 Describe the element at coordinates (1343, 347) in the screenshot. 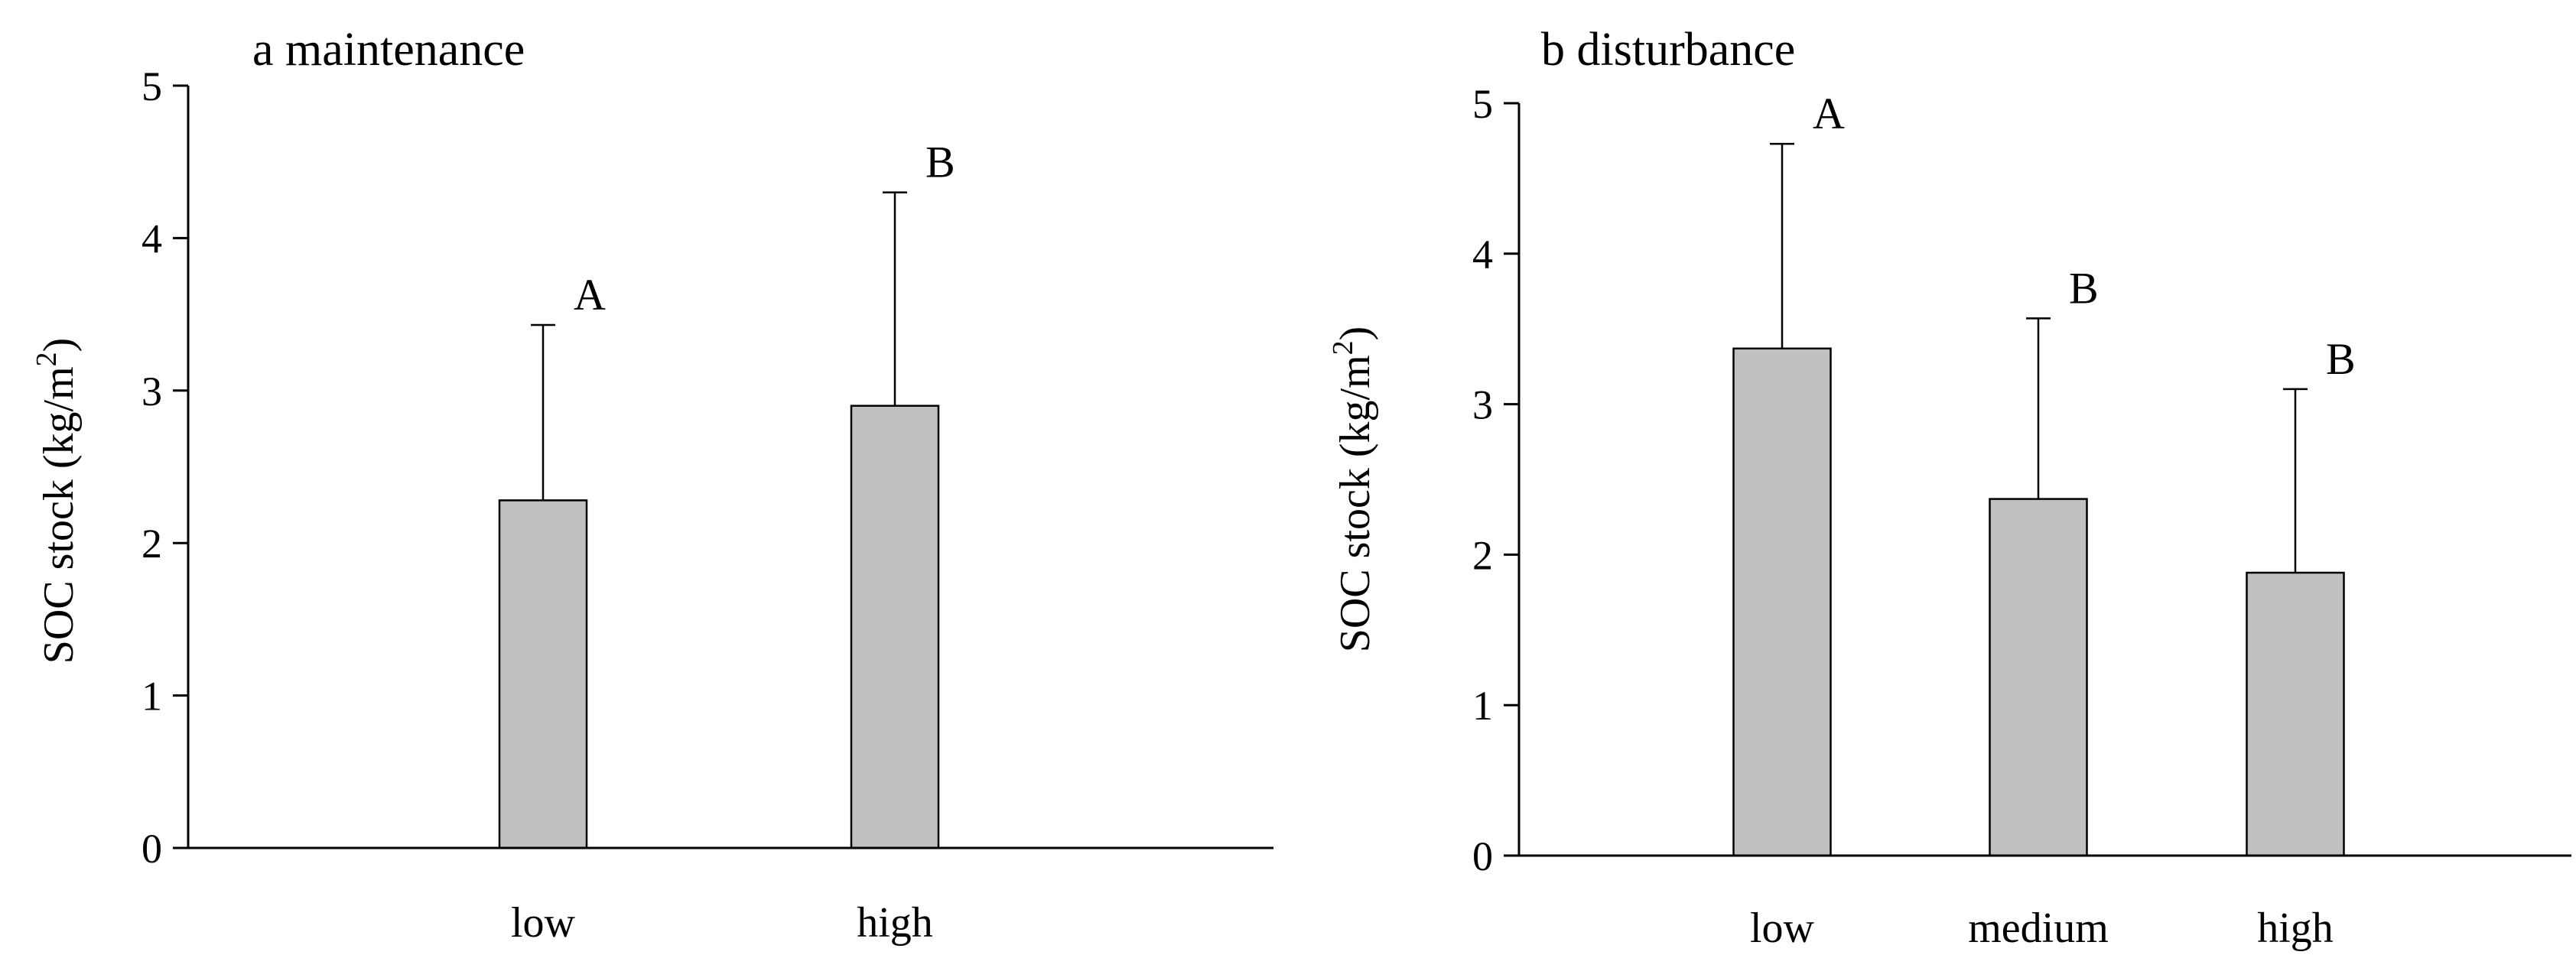

I see `panel-b-y-axis-label-superscript: 2` at that location.